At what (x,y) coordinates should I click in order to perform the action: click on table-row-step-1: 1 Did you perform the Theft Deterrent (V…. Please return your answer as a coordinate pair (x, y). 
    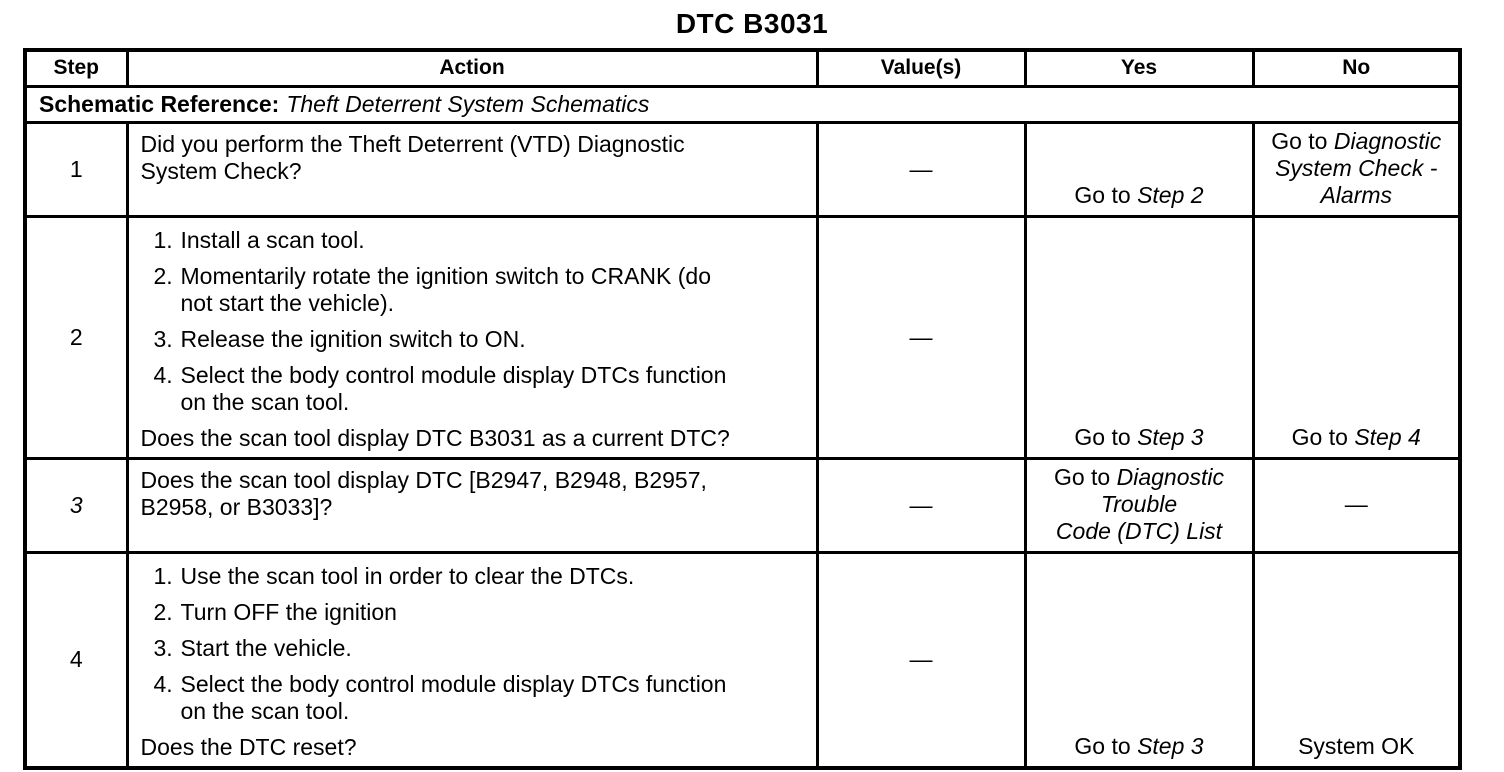
    Looking at the image, I should click on (742, 169).